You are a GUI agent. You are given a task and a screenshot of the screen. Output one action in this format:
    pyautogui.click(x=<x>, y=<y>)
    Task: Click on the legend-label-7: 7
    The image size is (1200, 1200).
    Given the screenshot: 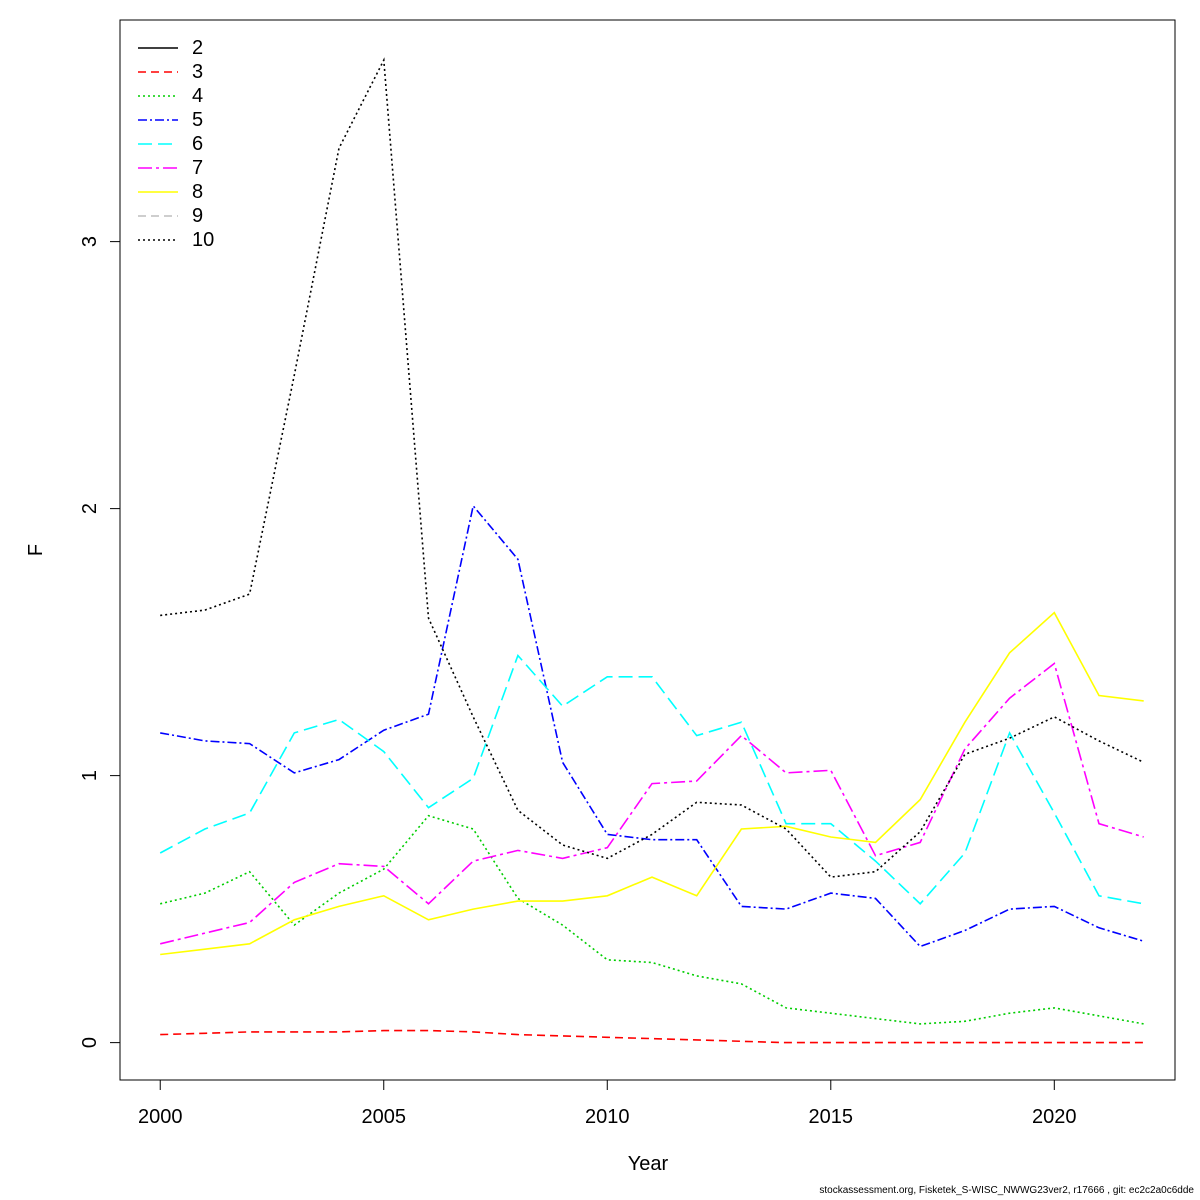 What is the action you would take?
    pyautogui.click(x=197, y=168)
    